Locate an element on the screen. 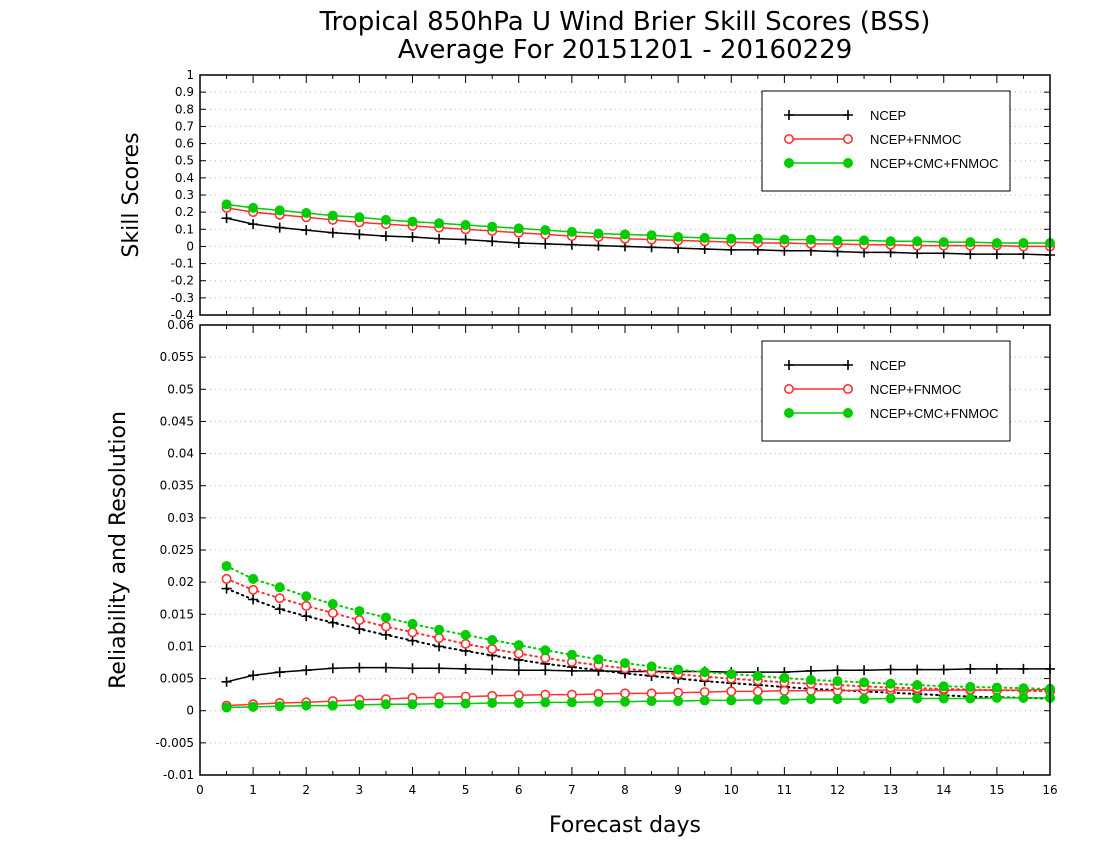  x-tick-label: 6 is located at coordinates (519, 790).